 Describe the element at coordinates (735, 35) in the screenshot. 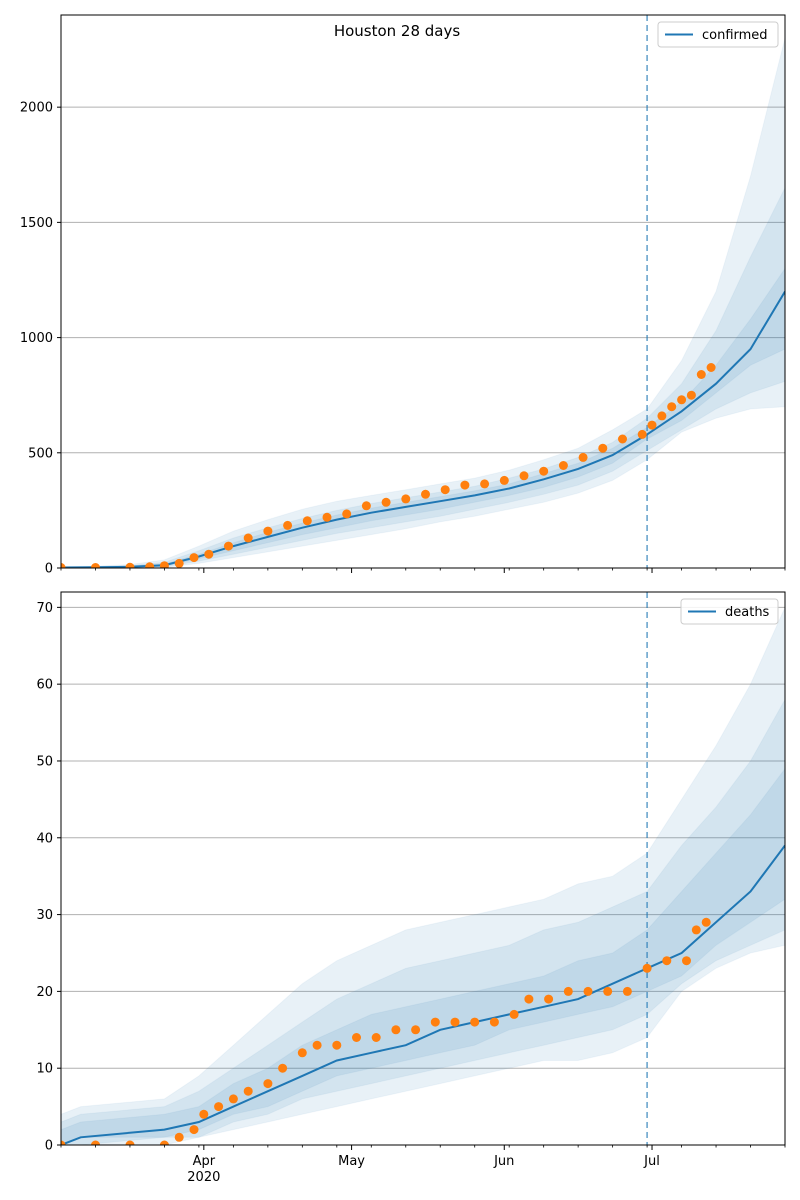

I see `legend-label: confirmed` at that location.